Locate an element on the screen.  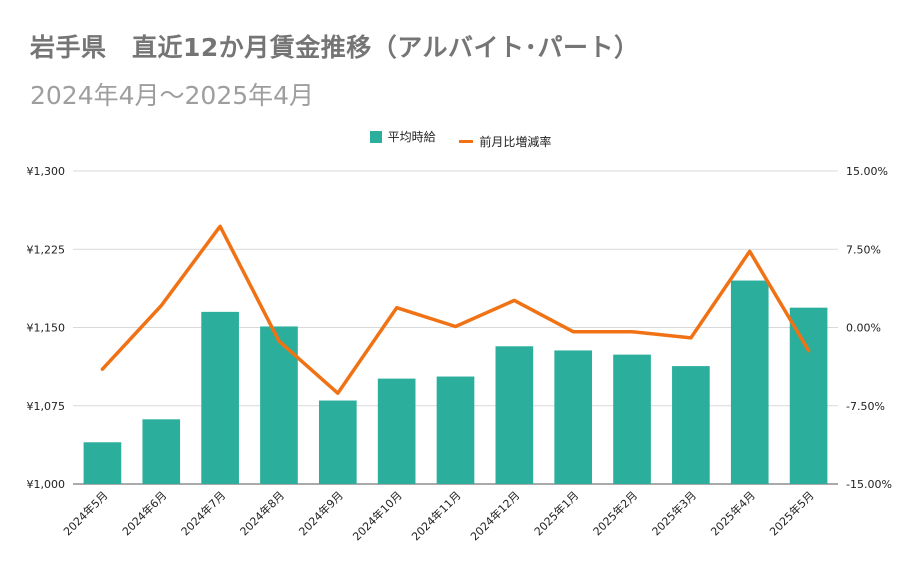
chart-subtitle: 2024年4月～2025年4月 is located at coordinates (172, 95).